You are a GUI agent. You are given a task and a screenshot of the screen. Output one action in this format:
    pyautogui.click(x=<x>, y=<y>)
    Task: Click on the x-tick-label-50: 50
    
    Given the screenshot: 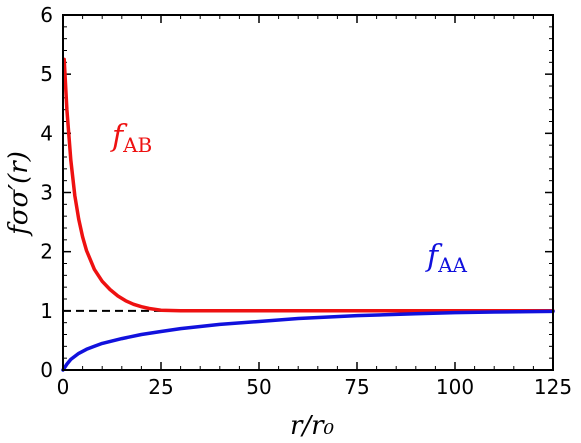 What is the action you would take?
    pyautogui.click(x=258, y=387)
    